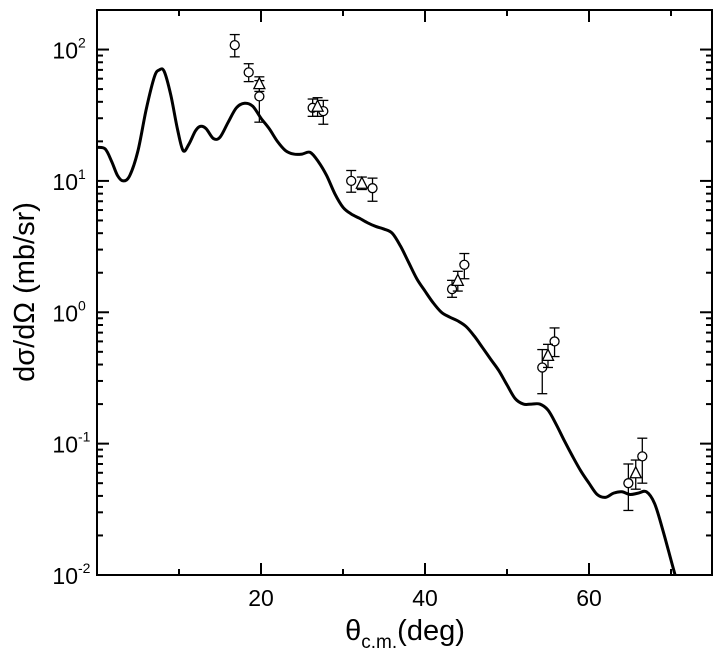 Image resolution: width=715 pixels, height=654 pixels. What do you see at coordinates (82, 174) in the screenshot?
I see `y-tick-exponent: 1` at bounding box center [82, 174].